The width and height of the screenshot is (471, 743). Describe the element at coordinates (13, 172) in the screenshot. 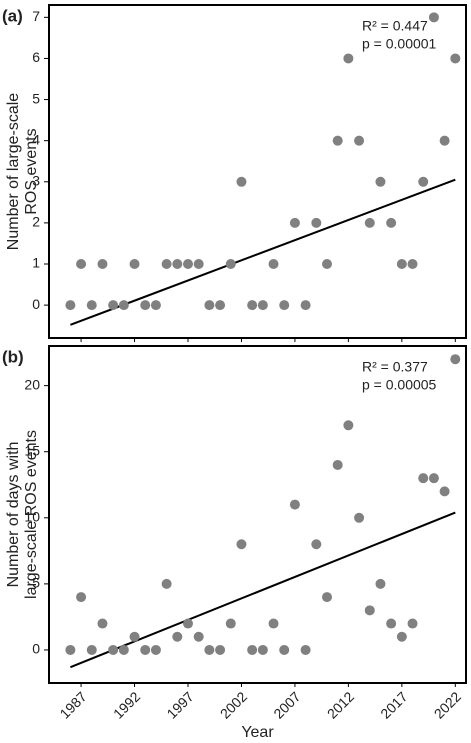

I see `y-axis-label: Number of large-scale` at that location.